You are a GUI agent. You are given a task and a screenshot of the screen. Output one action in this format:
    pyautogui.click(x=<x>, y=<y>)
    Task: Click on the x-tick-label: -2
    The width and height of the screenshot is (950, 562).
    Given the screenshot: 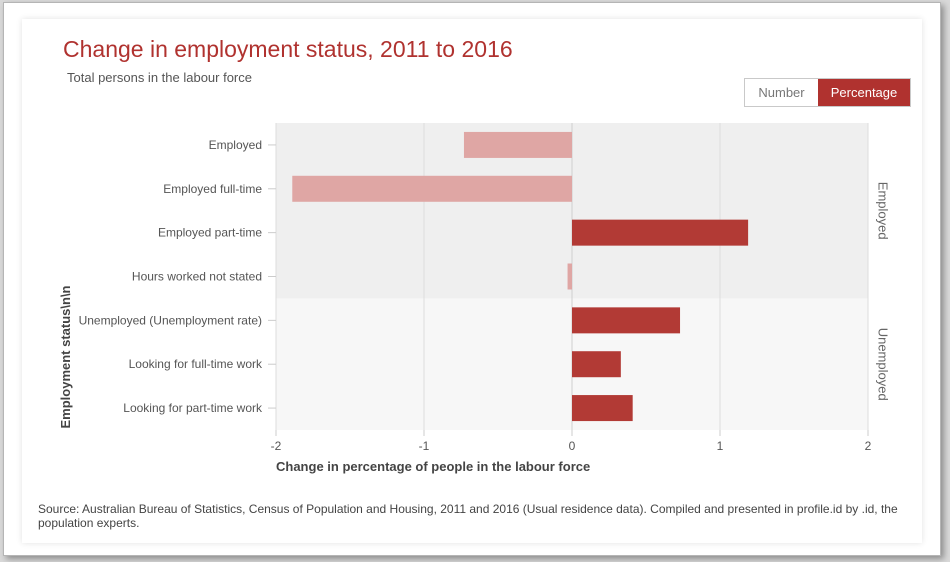 What is the action you would take?
    pyautogui.click(x=276, y=446)
    